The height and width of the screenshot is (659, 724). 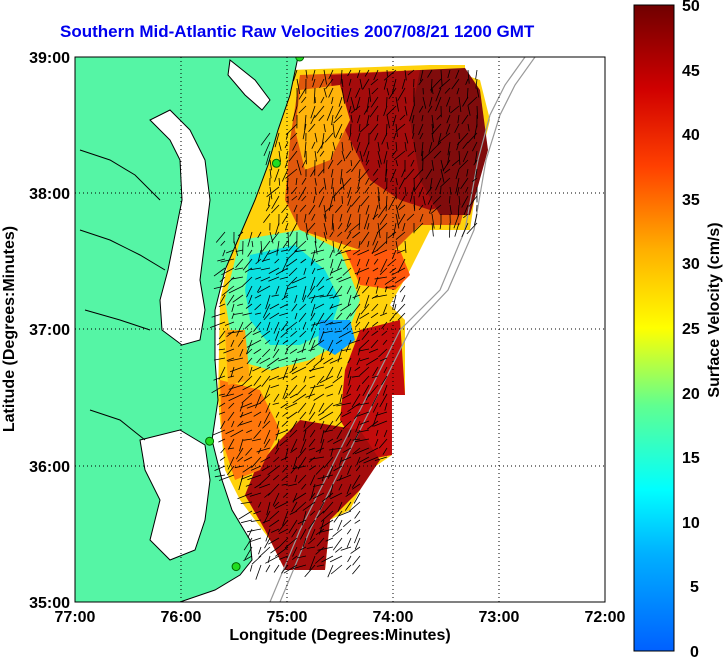 I want to click on colorbar-tick: 10, so click(x=691, y=523).